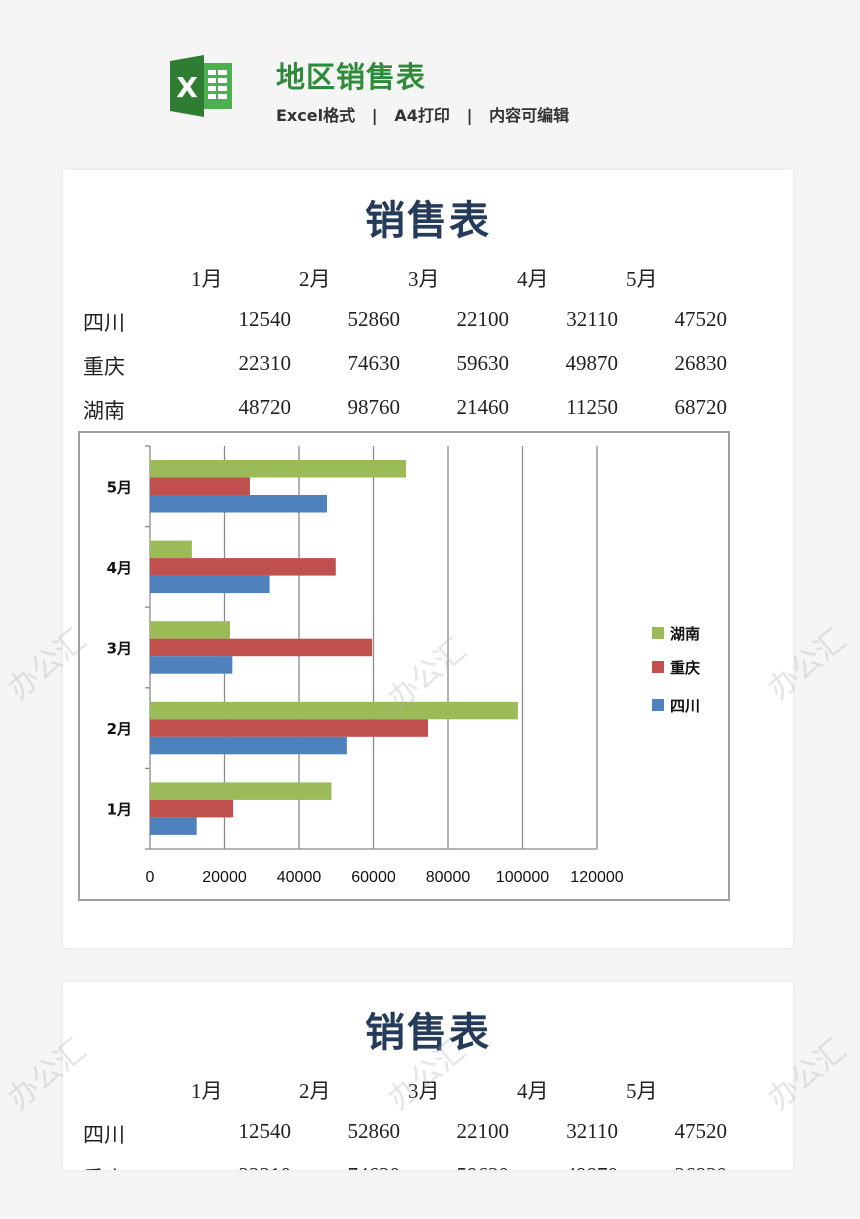  Describe the element at coordinates (119, 649) in the screenshot. I see `y-tick-label: 3月` at that location.